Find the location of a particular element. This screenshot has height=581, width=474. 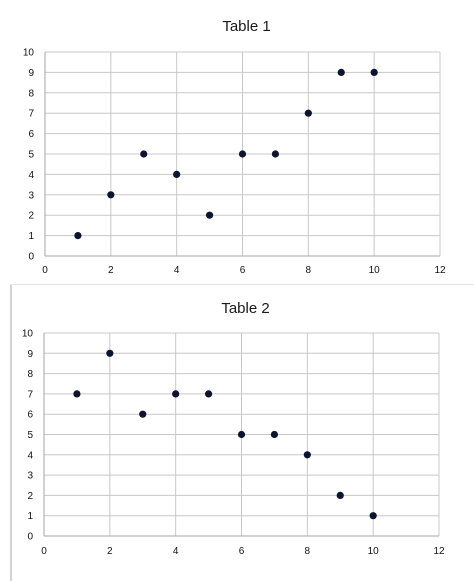

panel-divider is located at coordinates (11, 432).